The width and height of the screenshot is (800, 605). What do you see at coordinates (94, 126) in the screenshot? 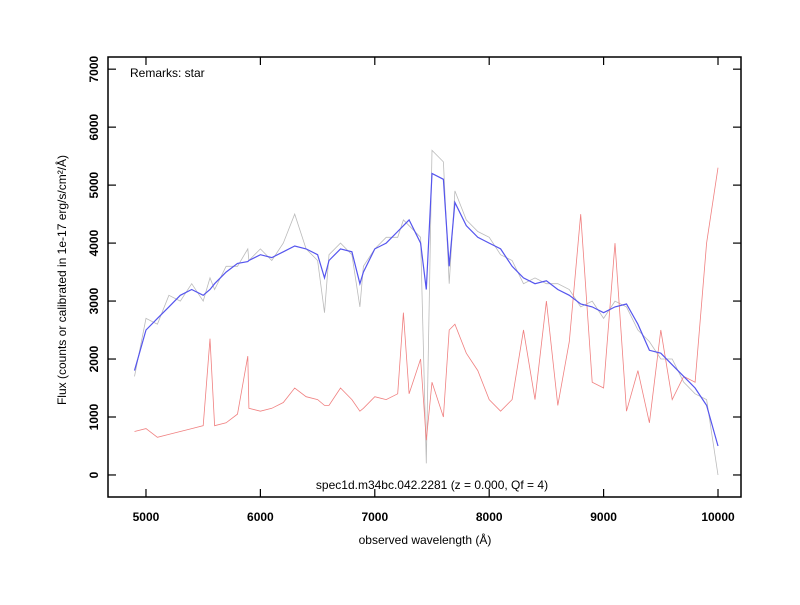
I see `y-tick-label: 6000` at bounding box center [94, 126].